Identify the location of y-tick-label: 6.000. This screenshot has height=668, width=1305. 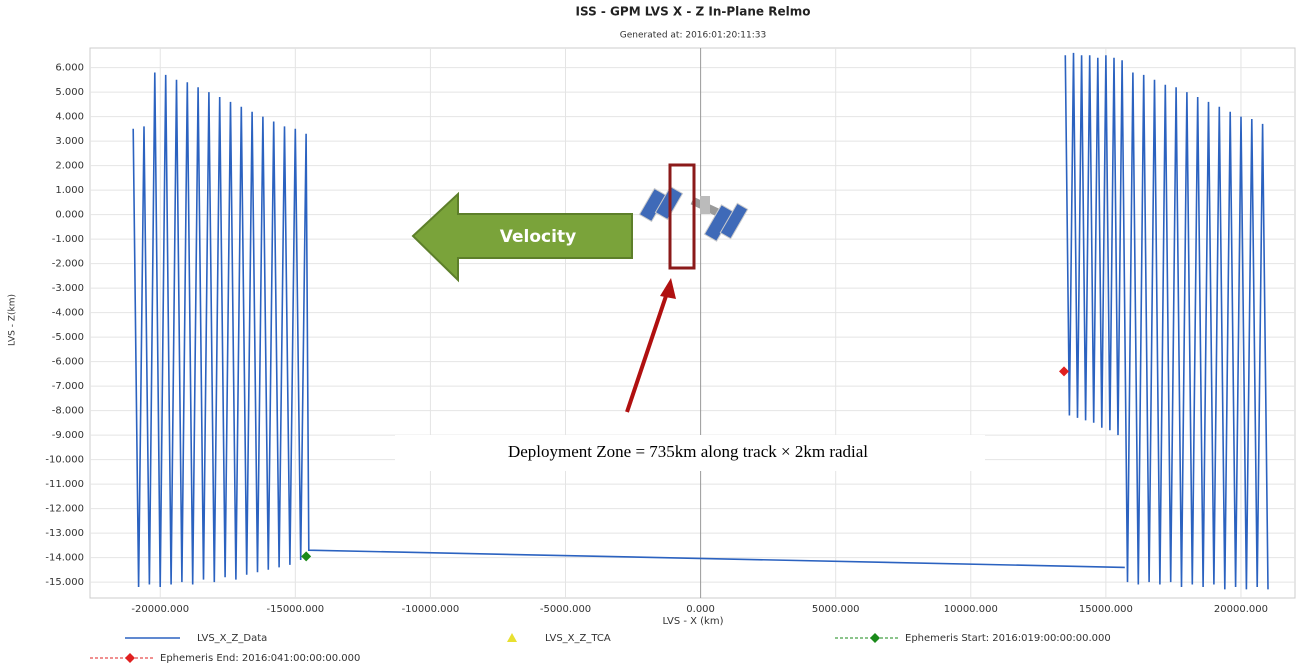
(69, 68).